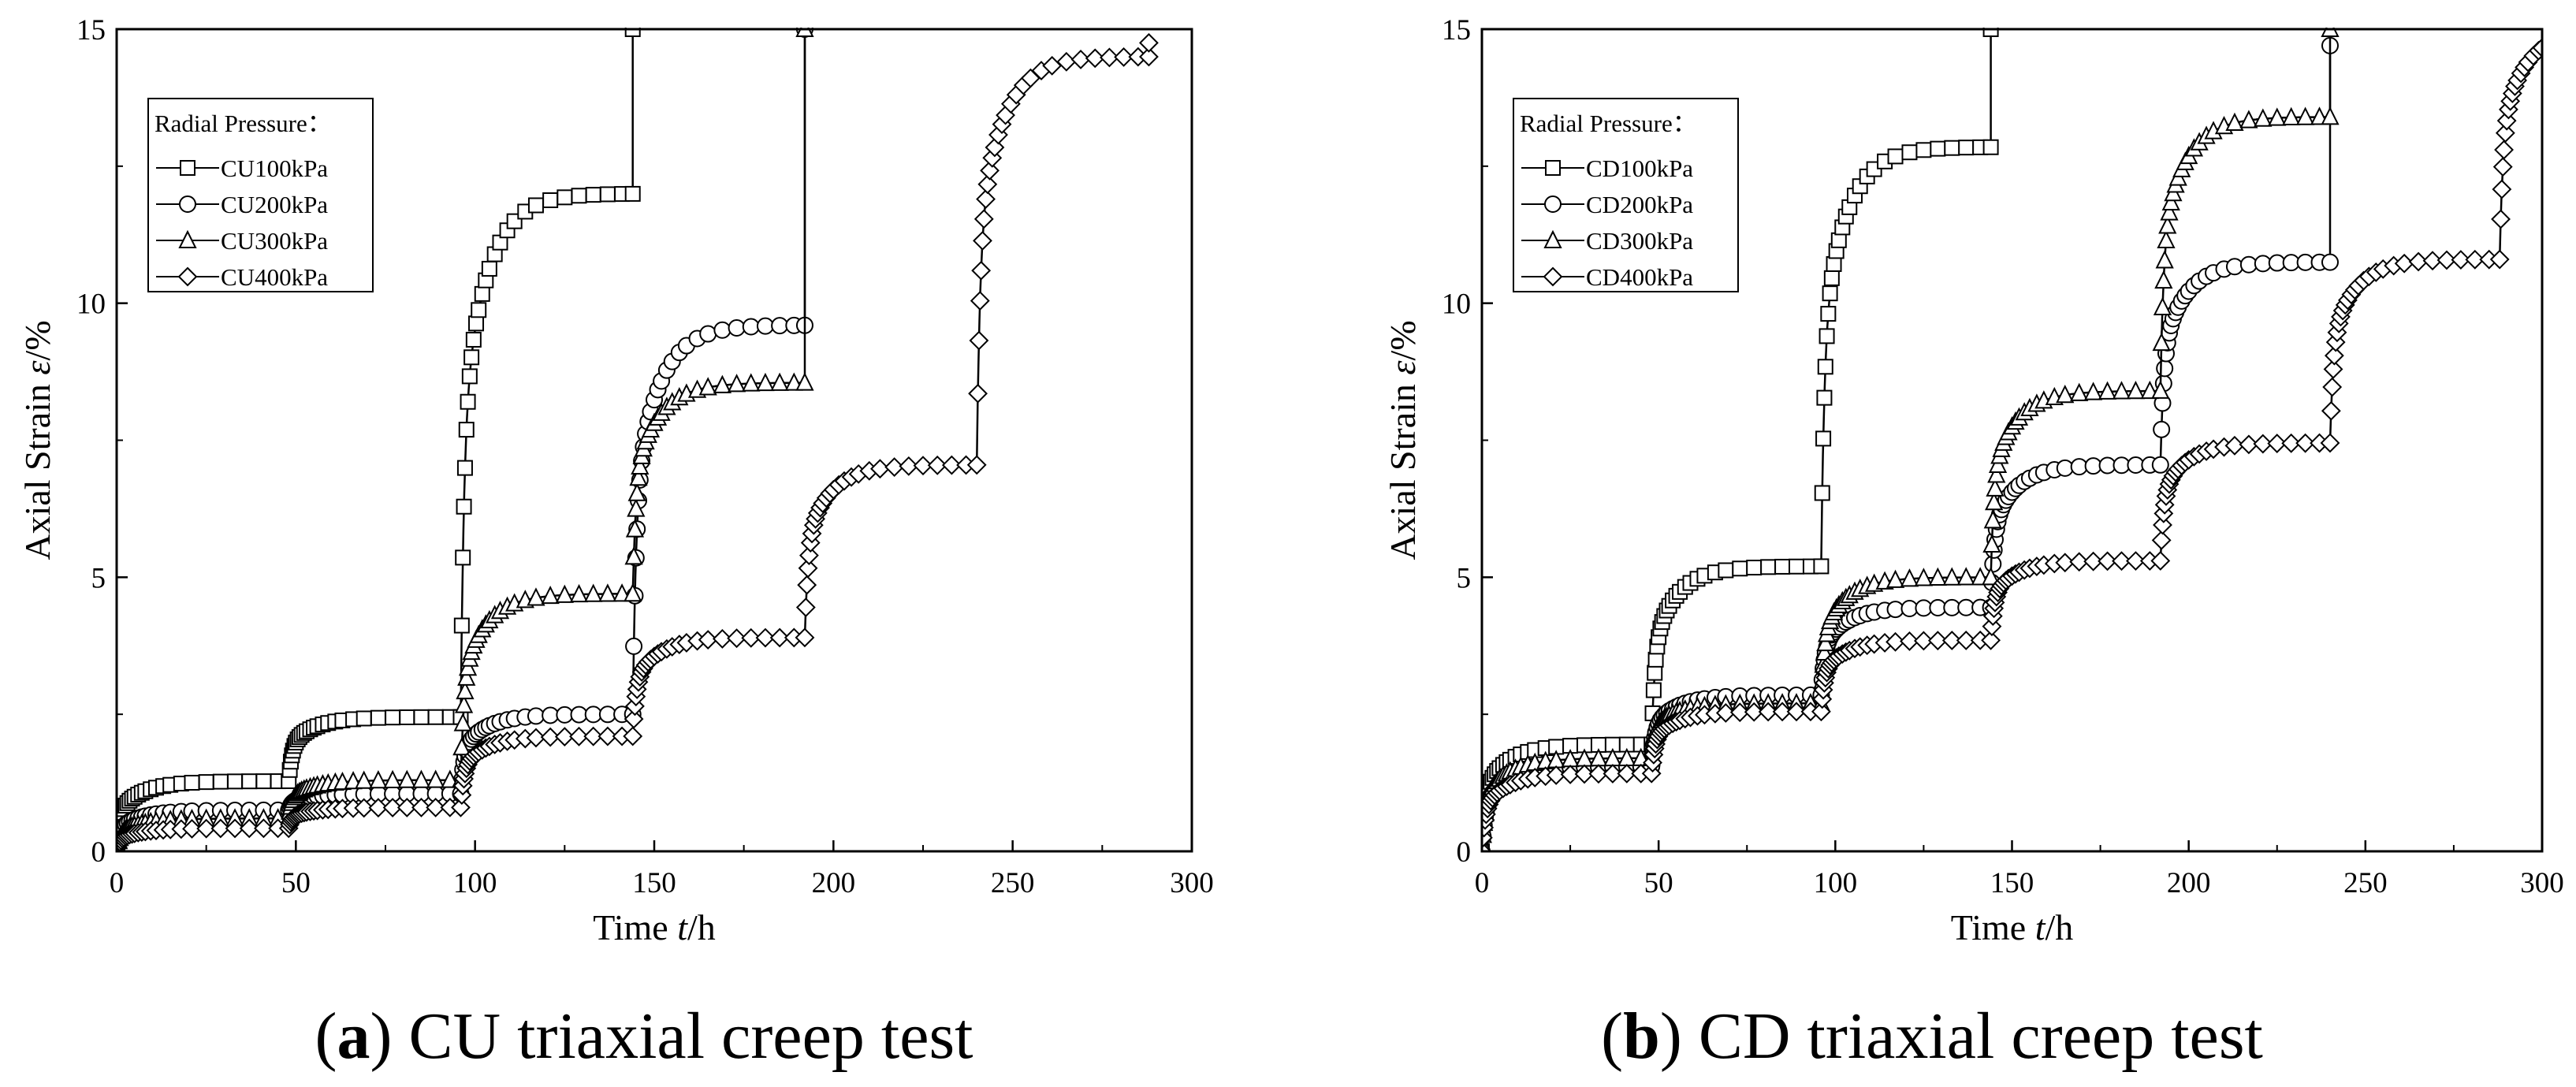 The height and width of the screenshot is (1087, 2576). What do you see at coordinates (1932, 1037) in the screenshot?
I see `caption-b: (b) CD triaxial creep test` at bounding box center [1932, 1037].